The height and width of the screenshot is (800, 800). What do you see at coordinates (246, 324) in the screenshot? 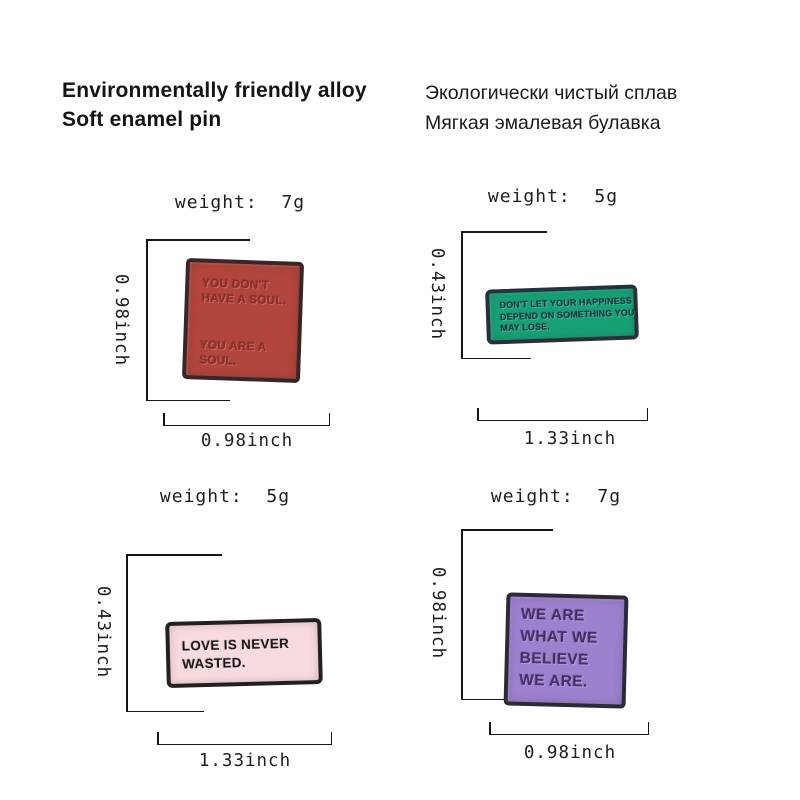
I see `pin-text-gap` at bounding box center [246, 324].